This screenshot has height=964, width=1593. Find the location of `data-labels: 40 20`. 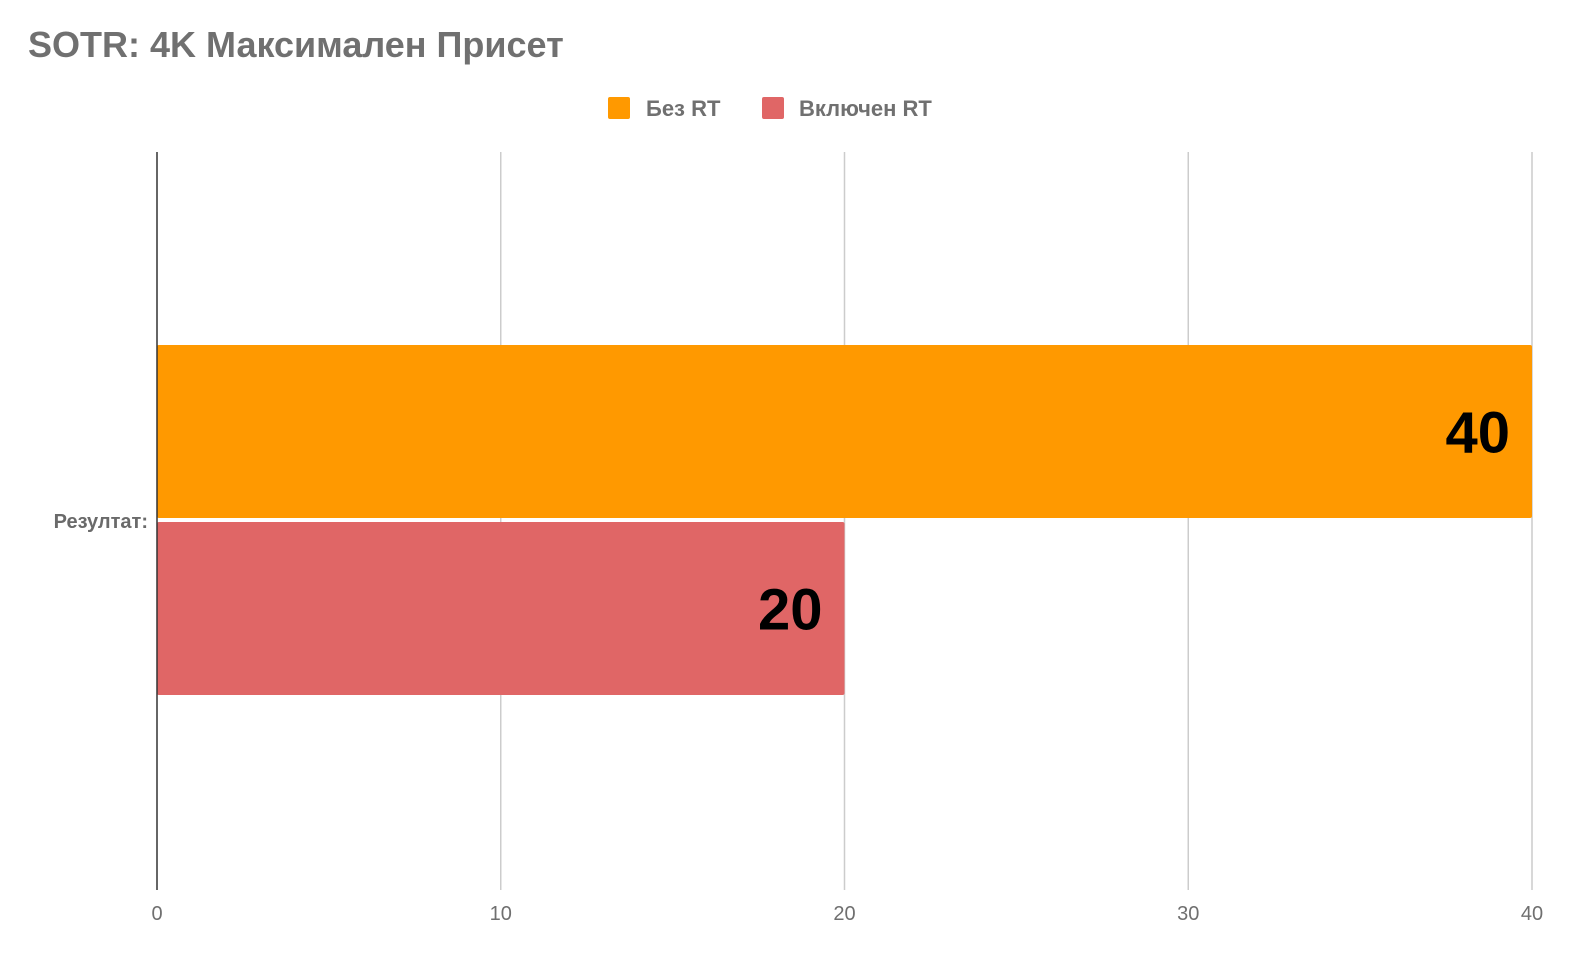

data-labels: 40 20 is located at coordinates (1134, 522).